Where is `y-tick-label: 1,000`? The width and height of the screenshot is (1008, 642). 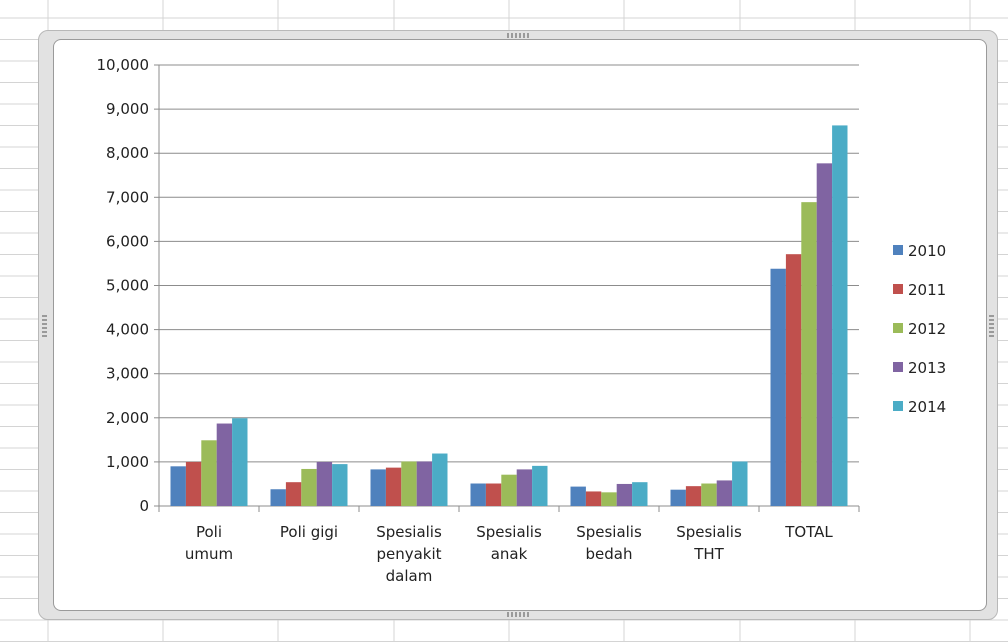 y-tick-label: 1,000 is located at coordinates (127, 462).